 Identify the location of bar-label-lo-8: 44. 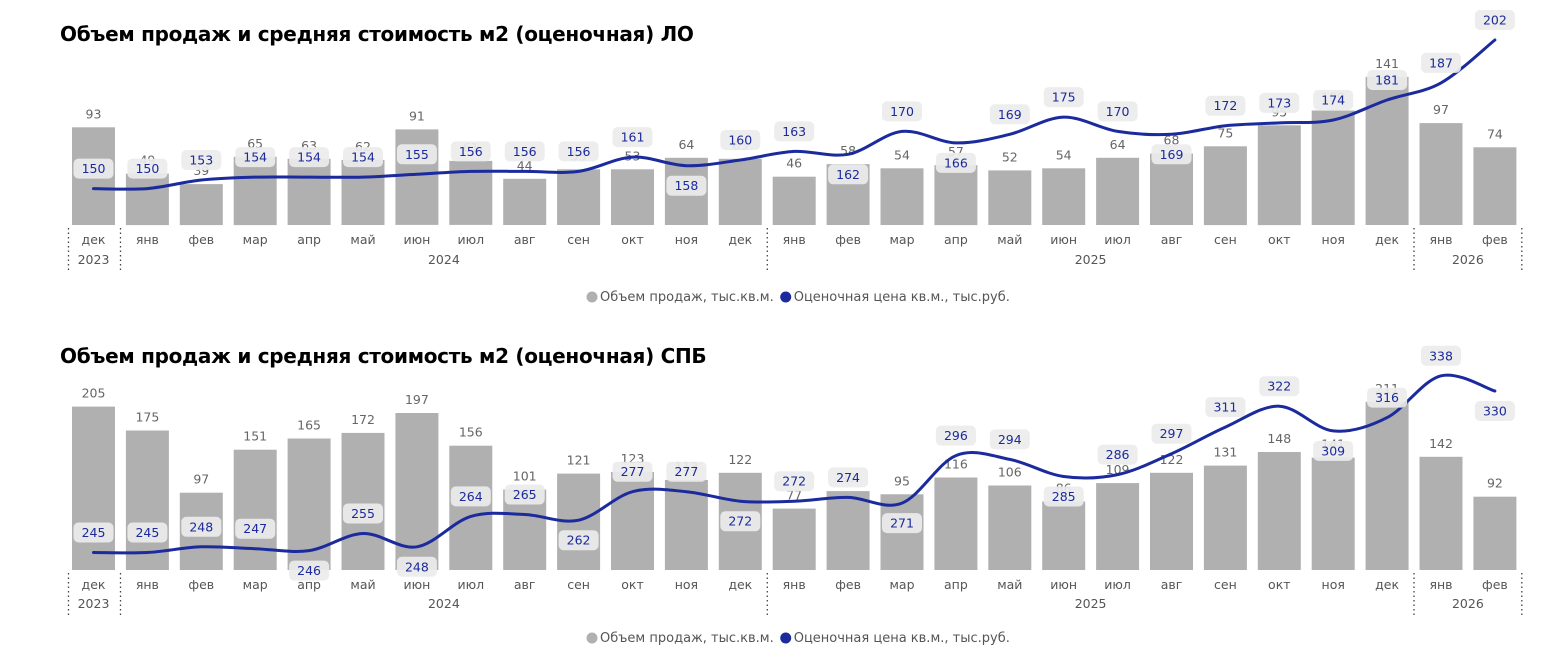
(525, 165).